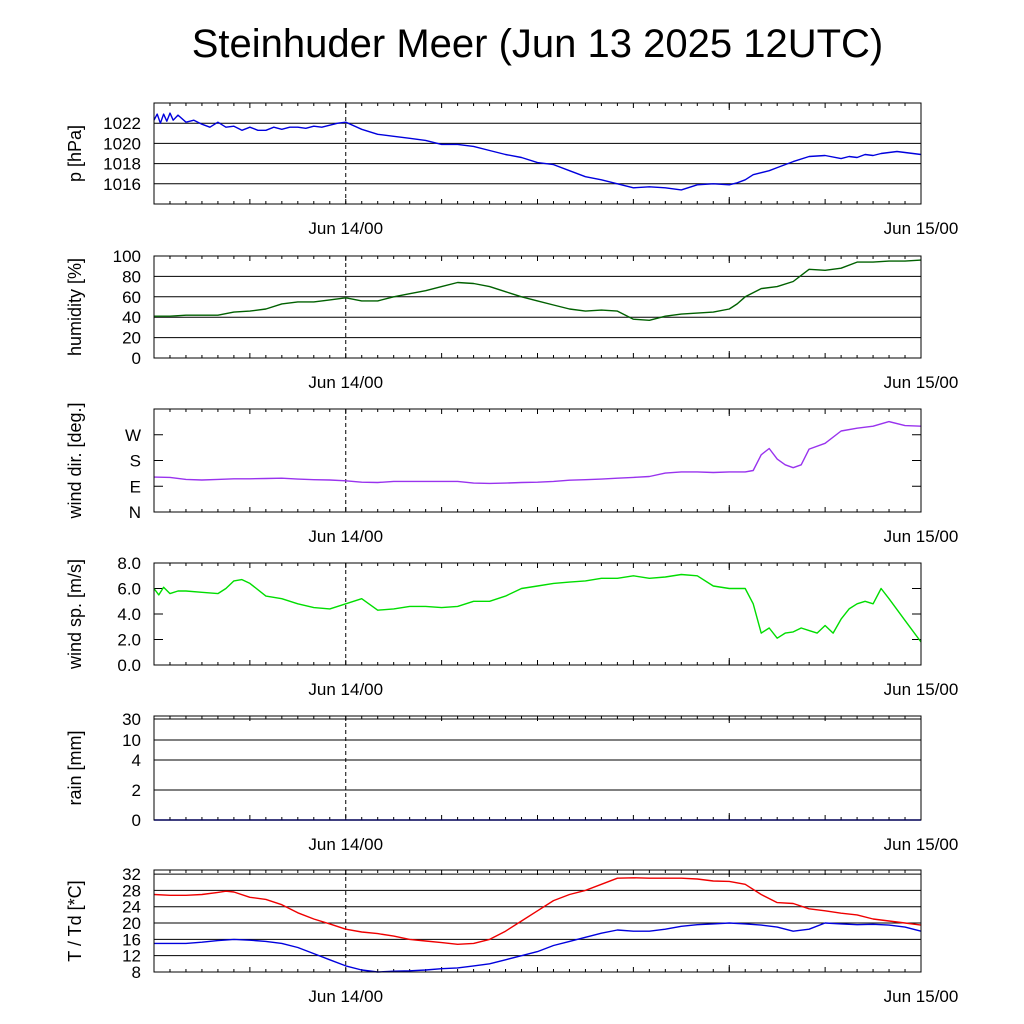 This screenshot has width=1024, height=1024. I want to click on y-tick-label: S, so click(135, 461).